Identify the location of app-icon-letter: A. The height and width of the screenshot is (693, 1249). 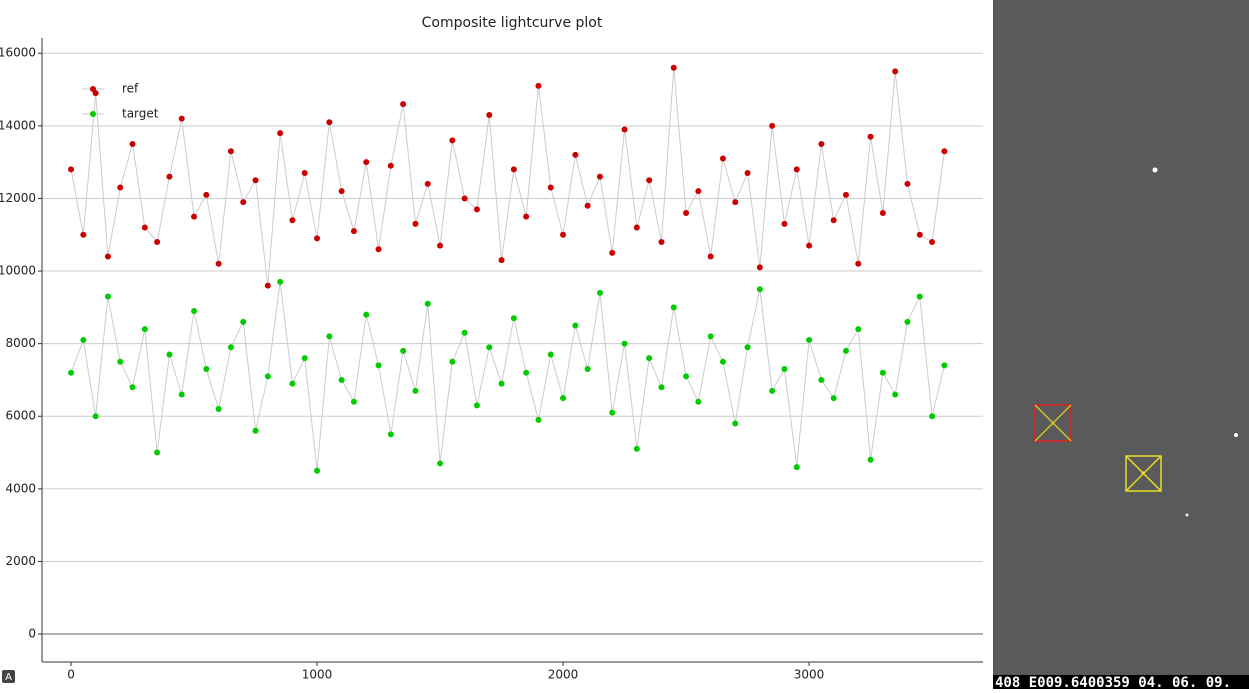
(8, 677).